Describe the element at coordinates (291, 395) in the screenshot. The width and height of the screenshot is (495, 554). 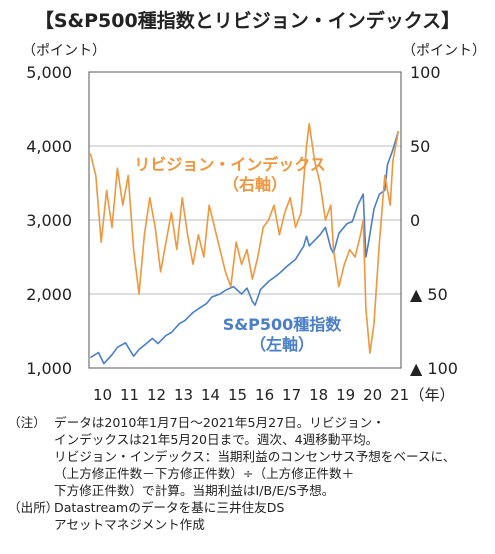
I see `x-tick-label: 17` at that location.